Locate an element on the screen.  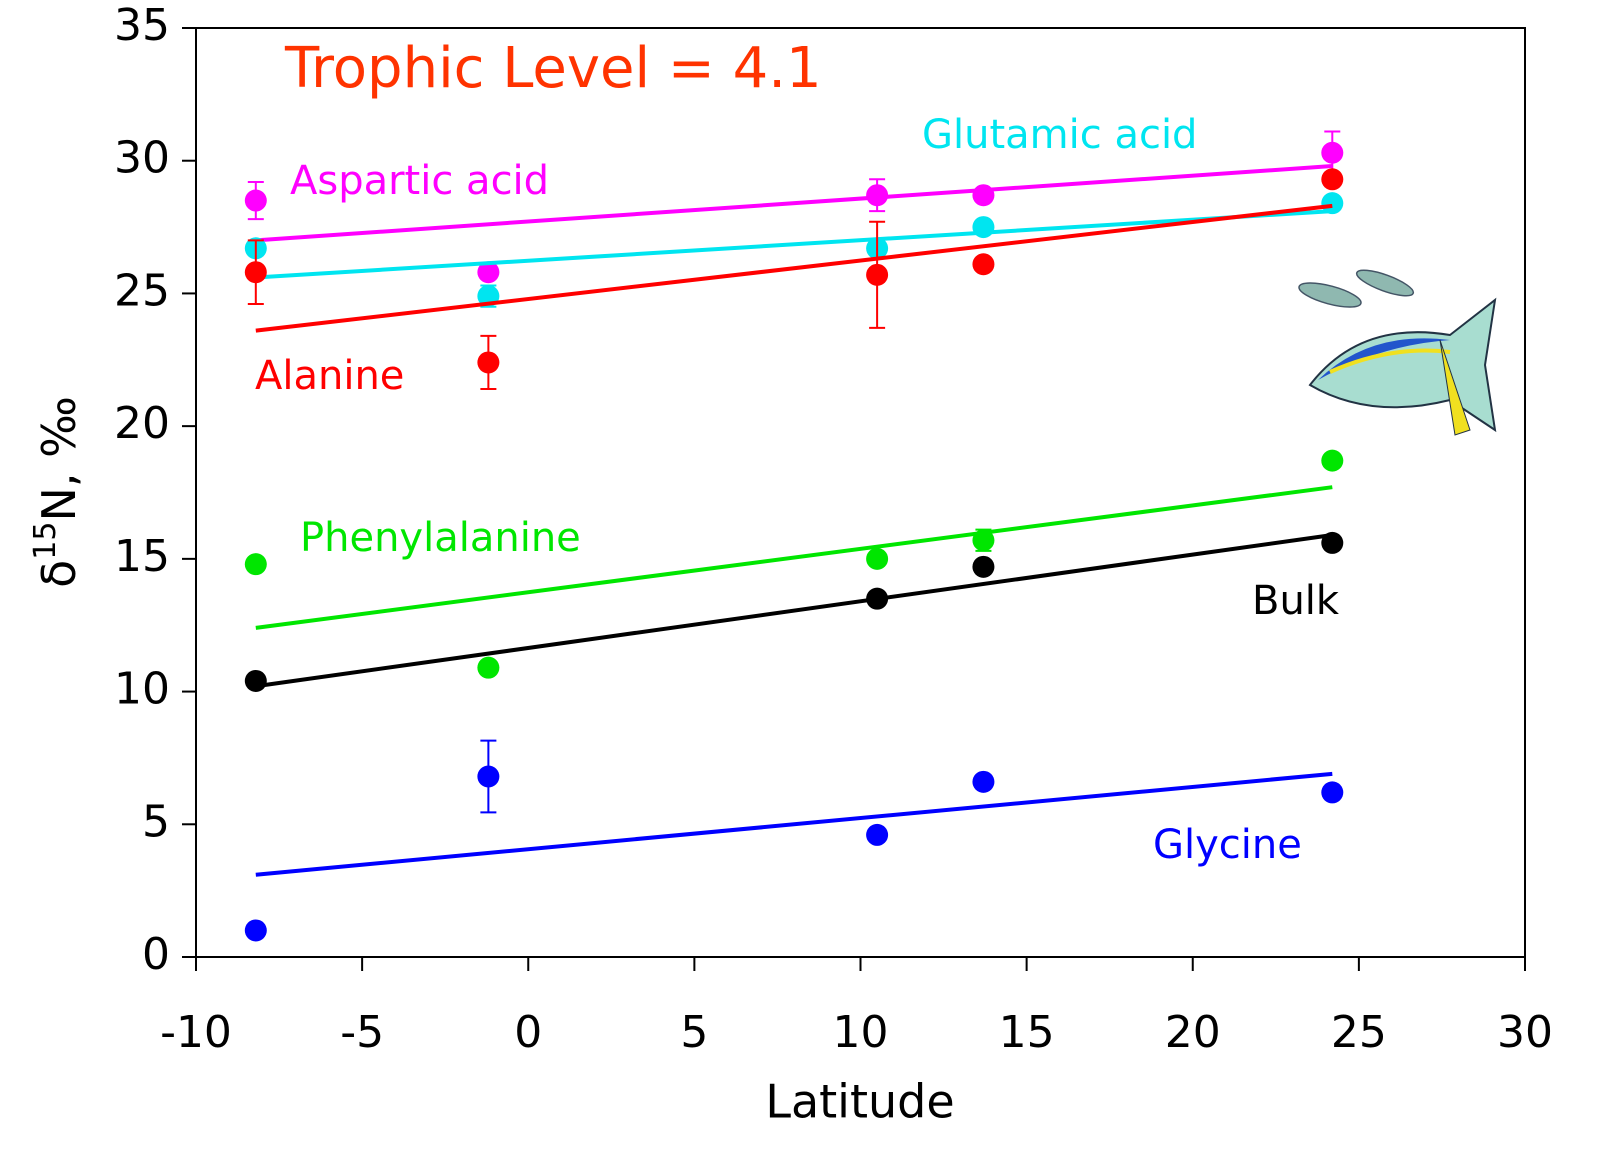
y-axis-label: δ15N, ‰ is located at coordinates (57, 492).